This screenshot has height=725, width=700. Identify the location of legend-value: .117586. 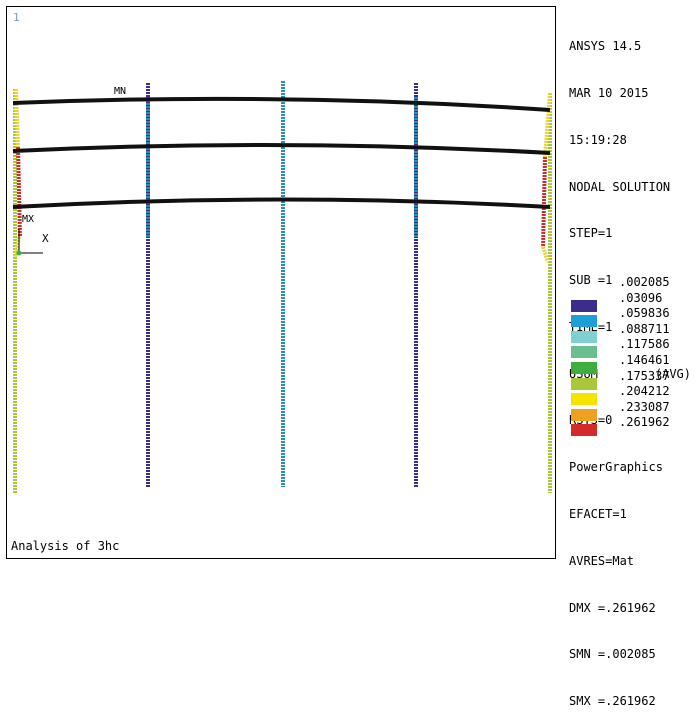
(644, 344).